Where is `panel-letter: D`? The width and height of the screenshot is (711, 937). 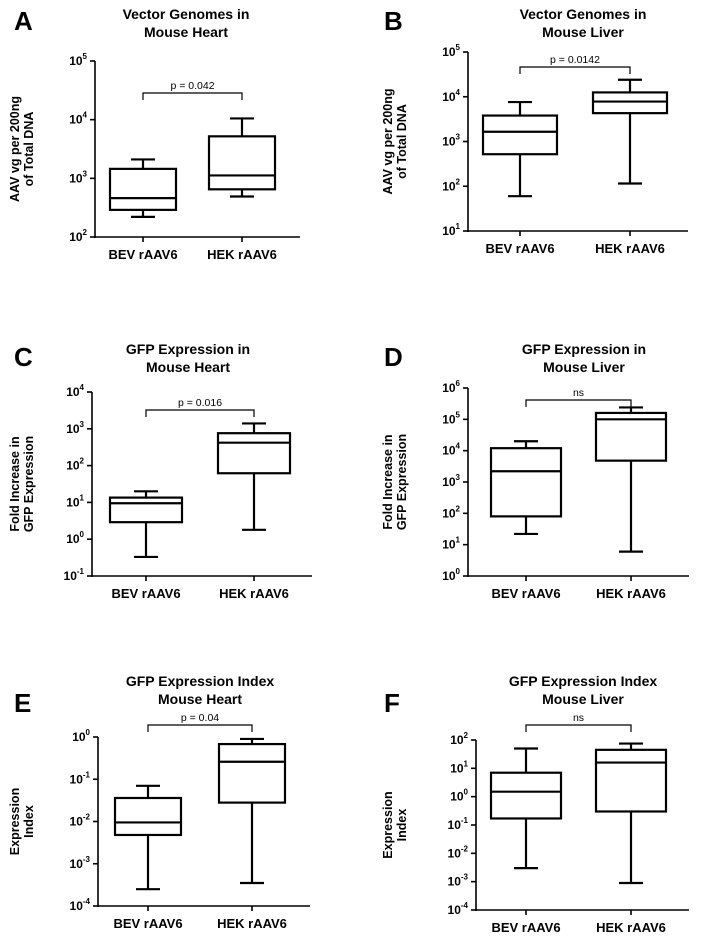
panel-letter: D is located at coordinates (393, 357).